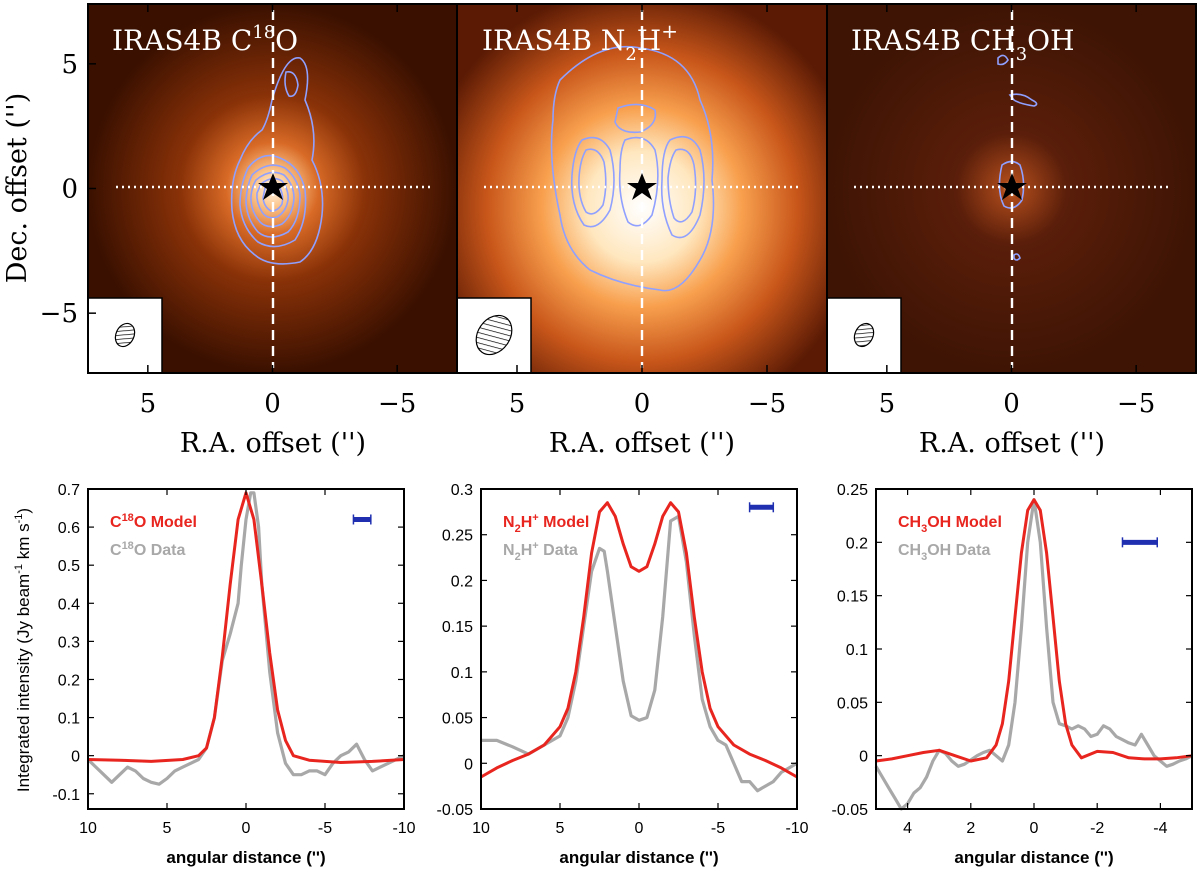 The width and height of the screenshot is (1200, 871). I want to click on legend-data-label: N2H+ Data, so click(540, 551).